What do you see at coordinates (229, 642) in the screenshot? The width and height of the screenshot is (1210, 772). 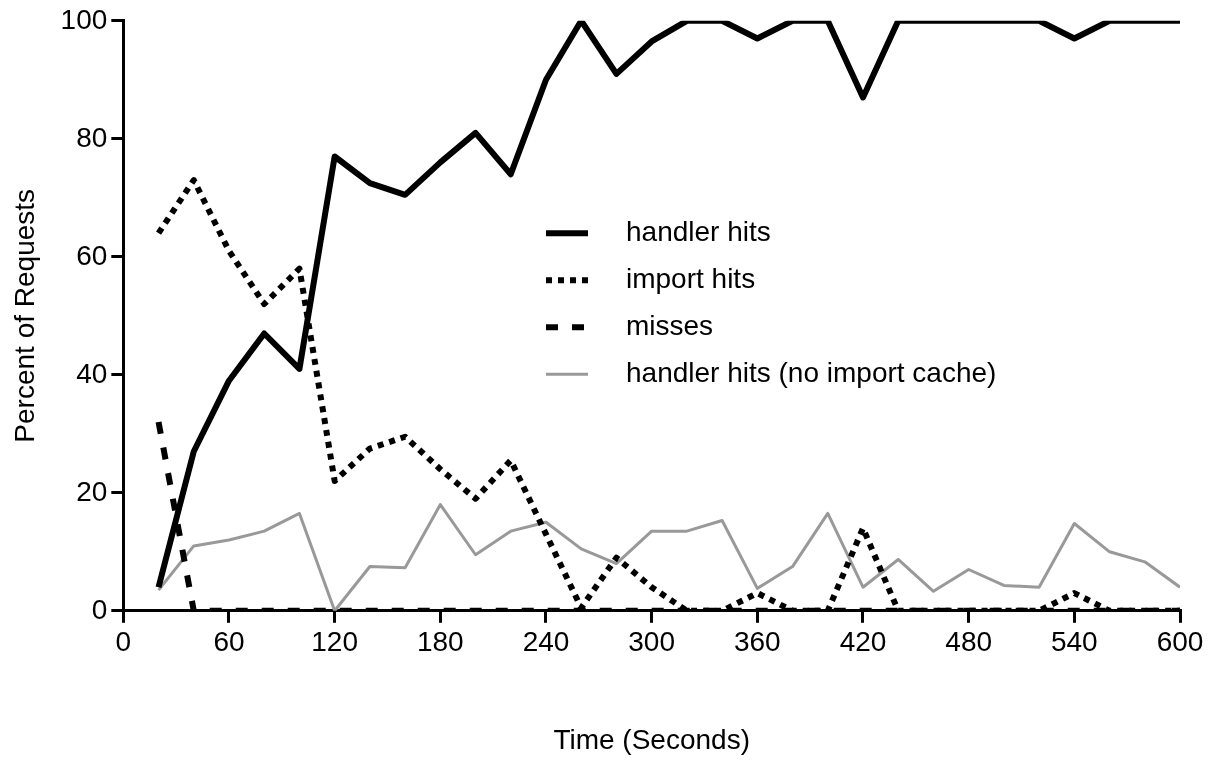 I see `x-tick-label: 60` at bounding box center [229, 642].